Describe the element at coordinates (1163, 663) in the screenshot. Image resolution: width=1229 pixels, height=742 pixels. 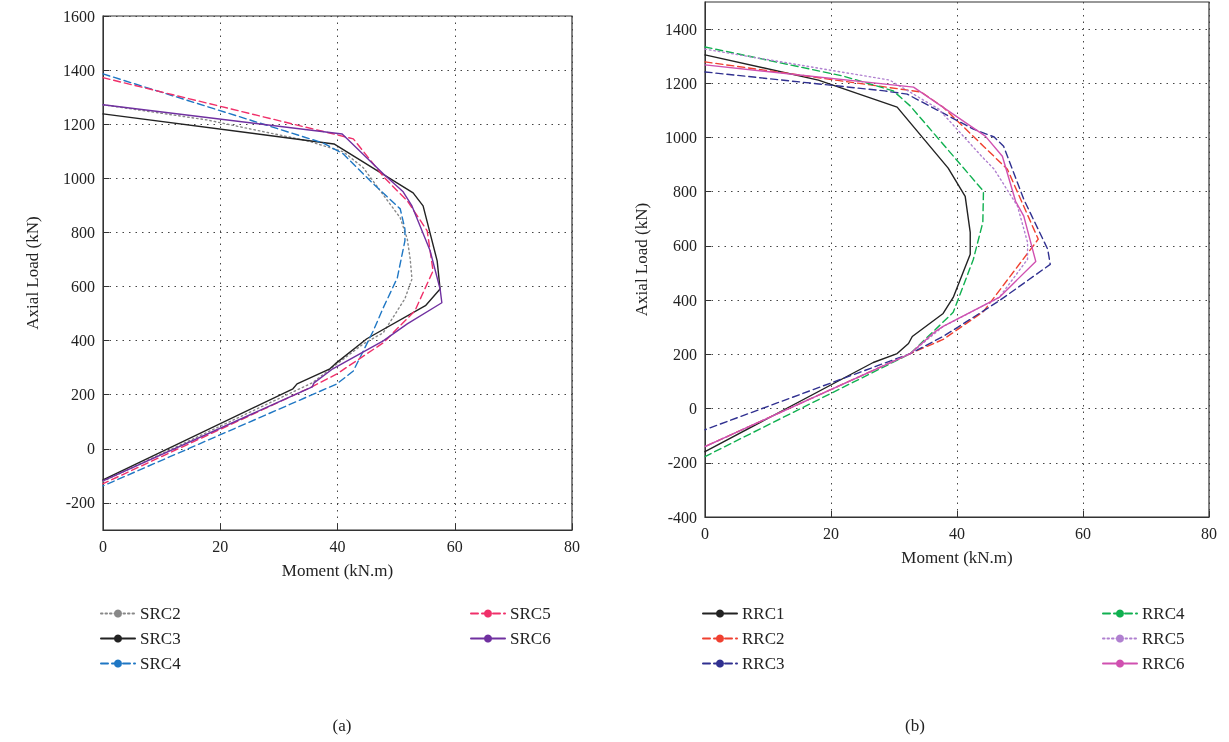
I see `legend-label: RRC6` at that location.